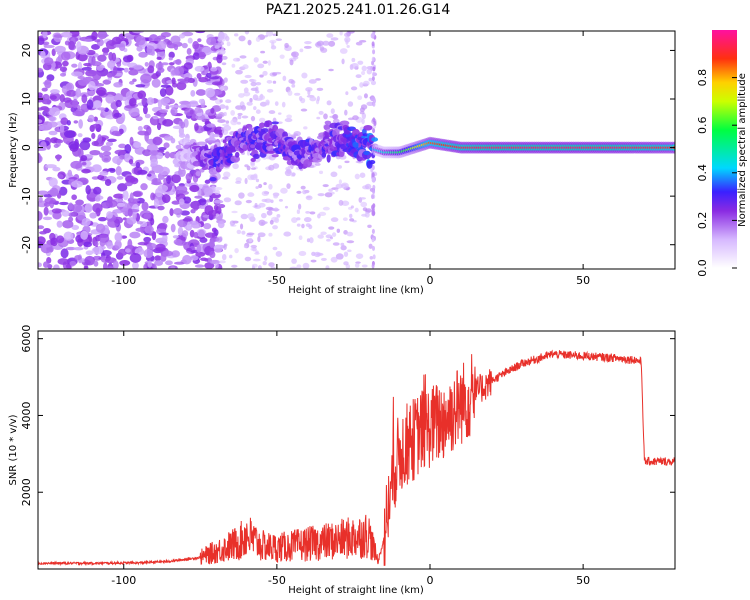  Describe the element at coordinates (26, 196) in the screenshot. I see `spectrogram-y-tick-label: -10` at that location.